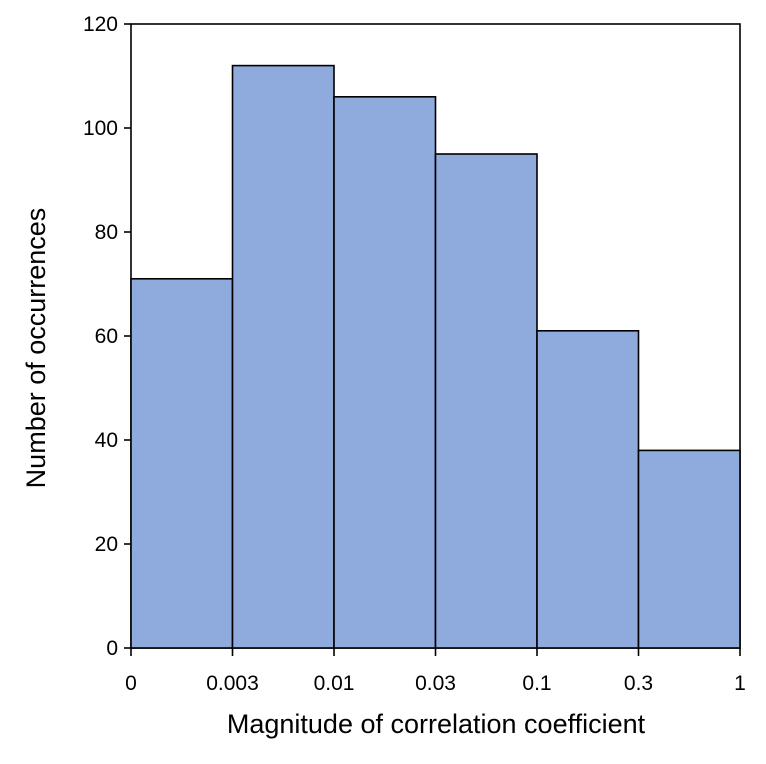  What do you see at coordinates (100, 128) in the screenshot?
I see `y-tick-label-100: 100` at bounding box center [100, 128].